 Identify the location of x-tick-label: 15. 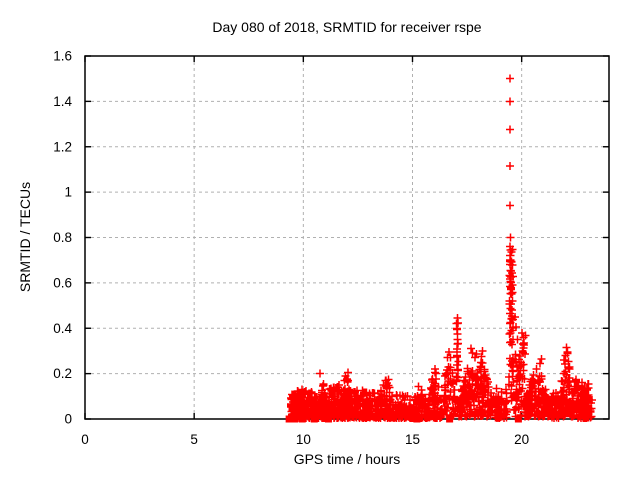
(412, 439).